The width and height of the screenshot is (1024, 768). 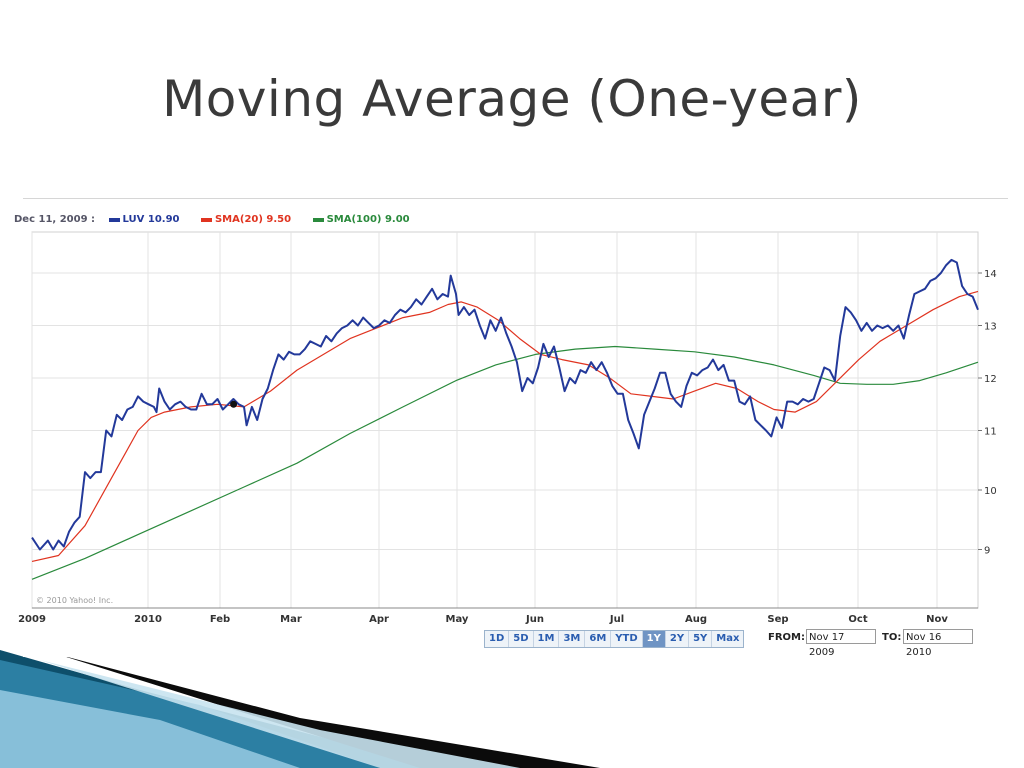 I want to click on range-button-5d: 5D, so click(x=521, y=639).